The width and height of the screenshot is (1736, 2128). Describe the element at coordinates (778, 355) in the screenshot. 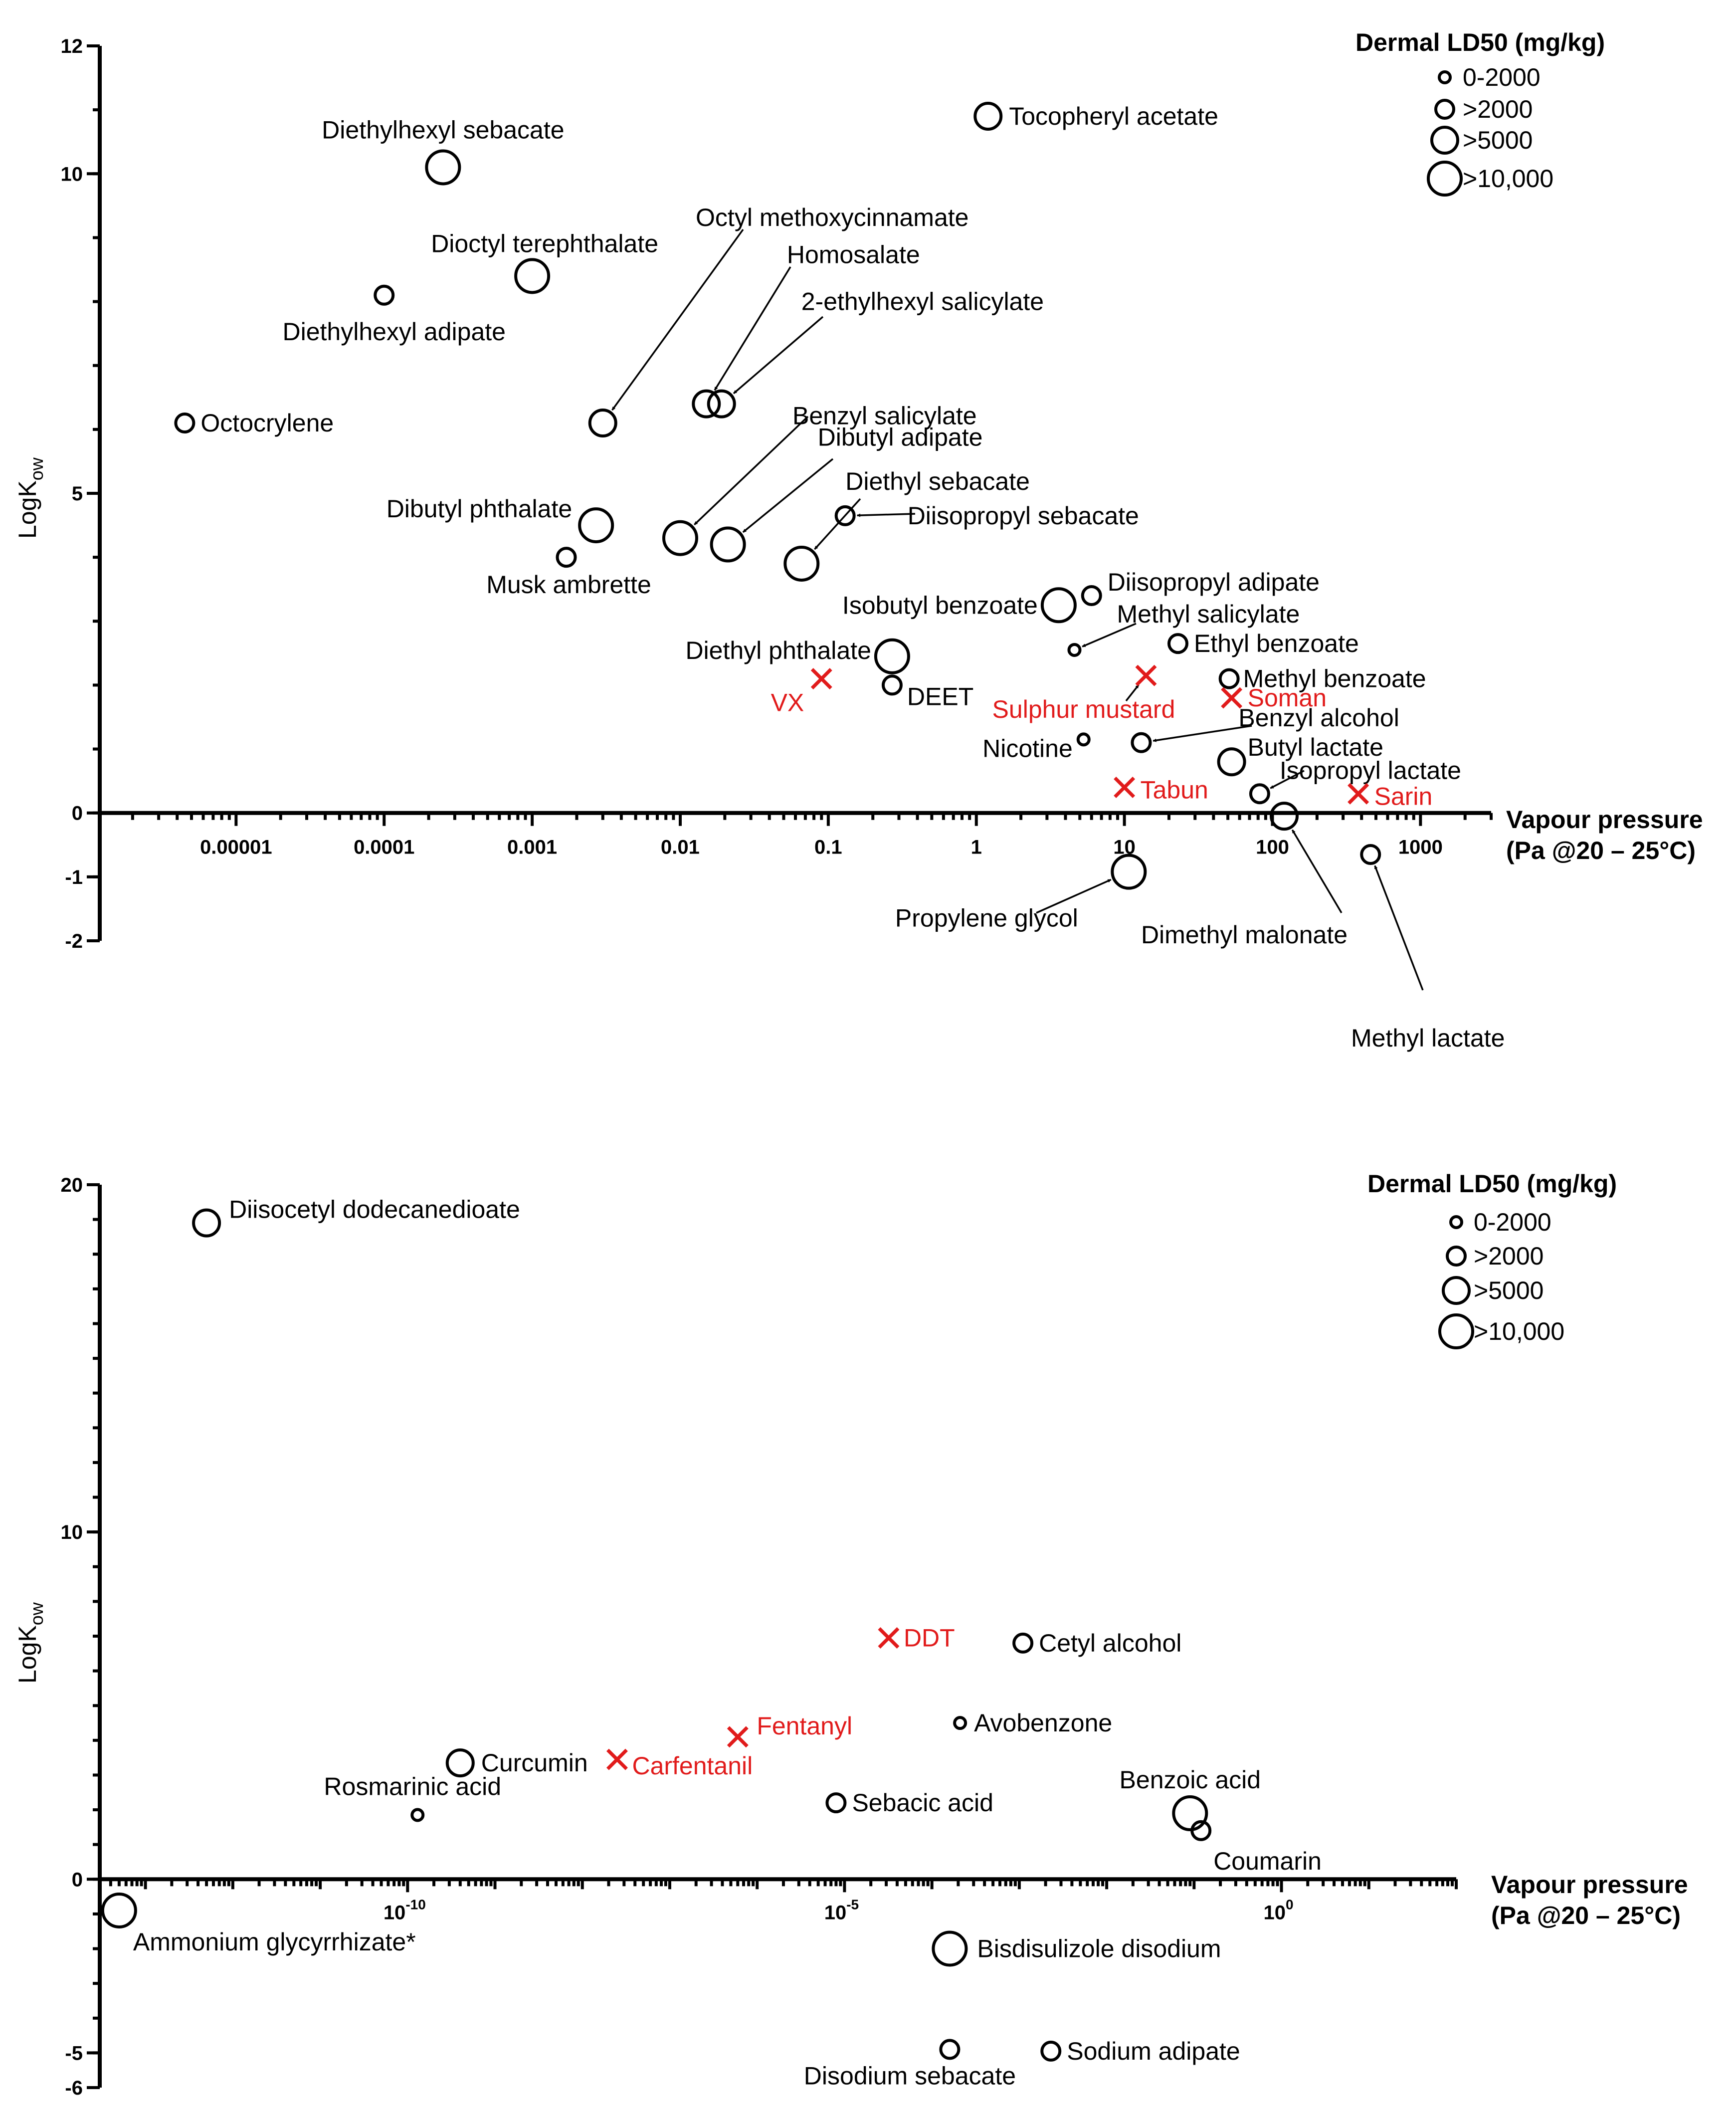

I see `arrow-2-ethylhexyl-salicylate` at that location.